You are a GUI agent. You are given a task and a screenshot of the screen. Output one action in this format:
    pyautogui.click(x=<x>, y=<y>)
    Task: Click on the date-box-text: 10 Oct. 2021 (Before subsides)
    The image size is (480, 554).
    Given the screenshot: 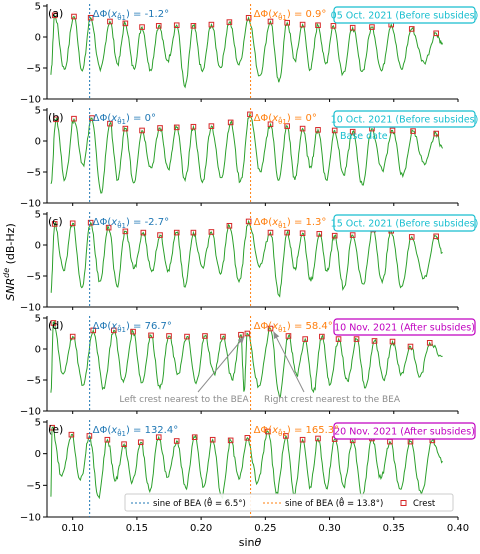 What is the action you would take?
    pyautogui.click(x=405, y=120)
    